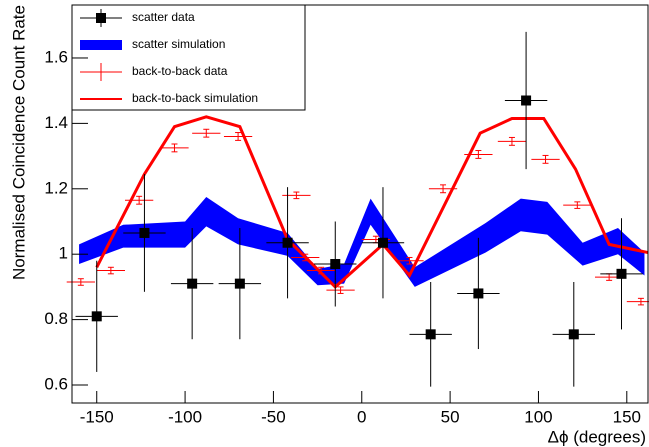 This screenshot has width=649, height=447. What do you see at coordinates (56, 56) in the screenshot?
I see `y-tick-label: 1.6` at bounding box center [56, 56].